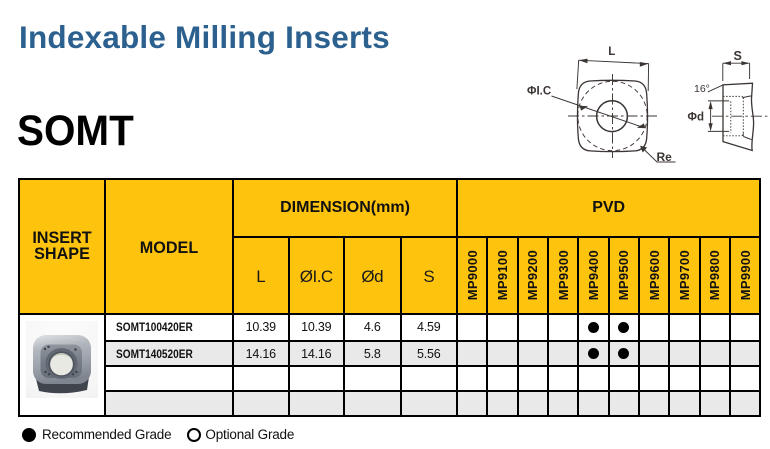 Image resolution: width=770 pixels, height=449 pixels. What do you see at coordinates (611, 52) in the screenshot?
I see `svg-text: L` at bounding box center [611, 52].